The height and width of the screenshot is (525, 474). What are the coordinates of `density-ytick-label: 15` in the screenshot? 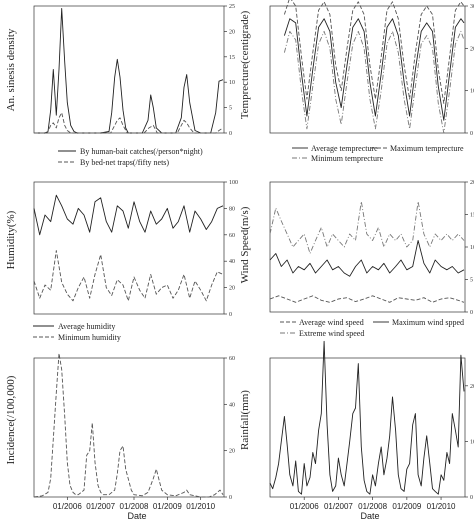 It's located at (232, 58).